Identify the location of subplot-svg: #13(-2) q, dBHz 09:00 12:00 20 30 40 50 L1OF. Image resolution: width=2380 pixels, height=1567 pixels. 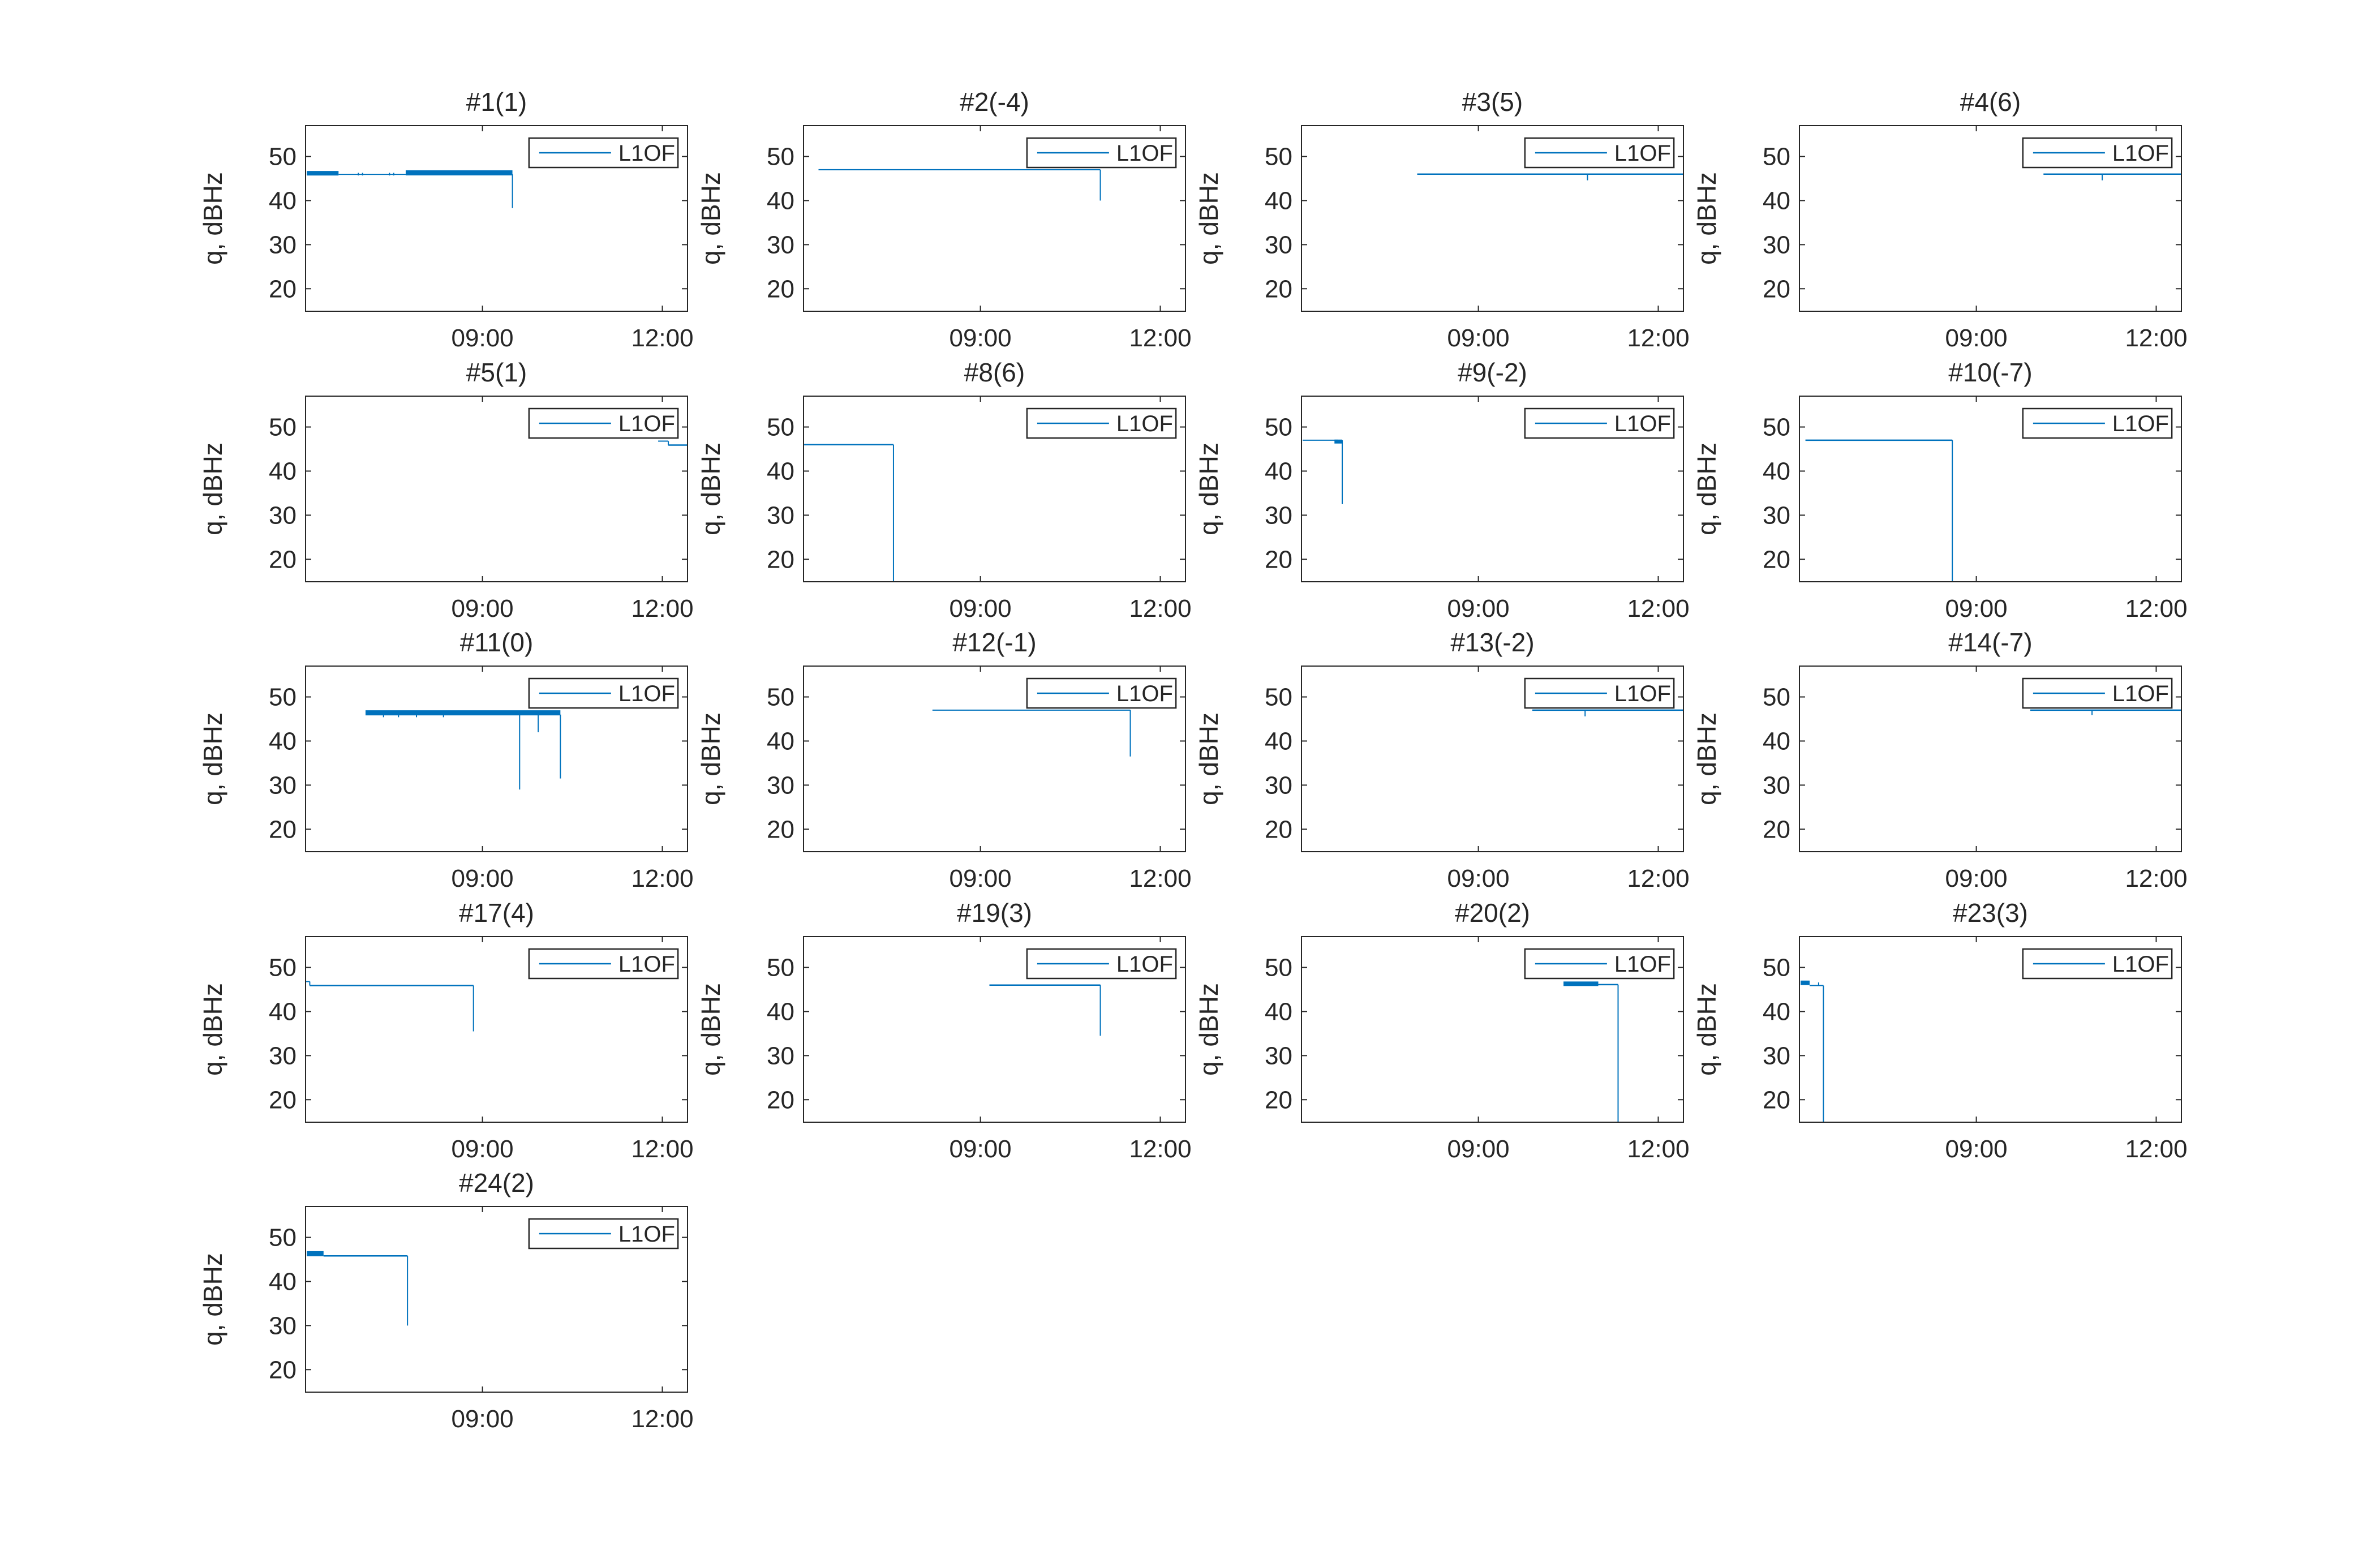
(1442, 760).